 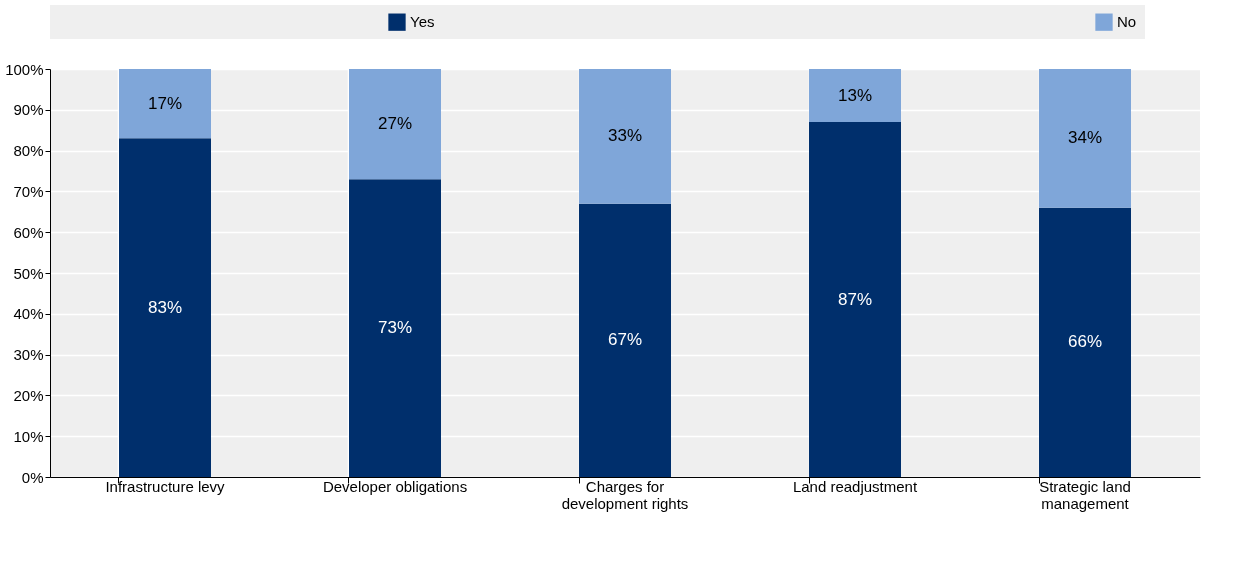 What do you see at coordinates (28, 395) in the screenshot?
I see `y-tick-label: 20%` at bounding box center [28, 395].